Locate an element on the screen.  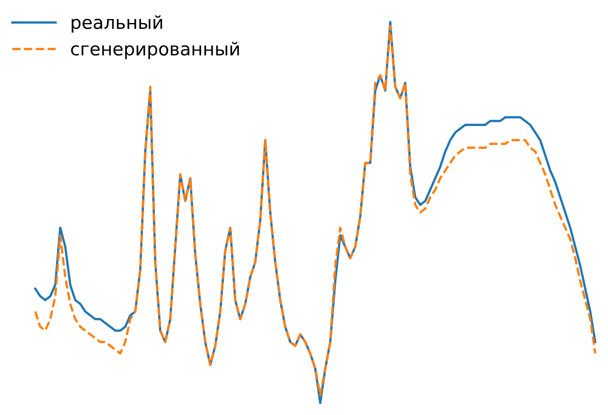
legend-label: сгенерированный is located at coordinates (155, 51).